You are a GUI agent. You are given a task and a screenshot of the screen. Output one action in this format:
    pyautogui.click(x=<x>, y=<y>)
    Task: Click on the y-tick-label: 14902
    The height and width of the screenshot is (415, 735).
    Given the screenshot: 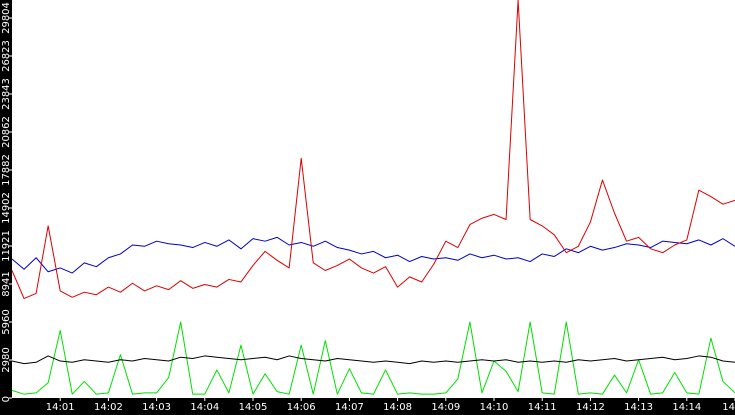 What is the action you would take?
    pyautogui.click(x=6, y=208)
    